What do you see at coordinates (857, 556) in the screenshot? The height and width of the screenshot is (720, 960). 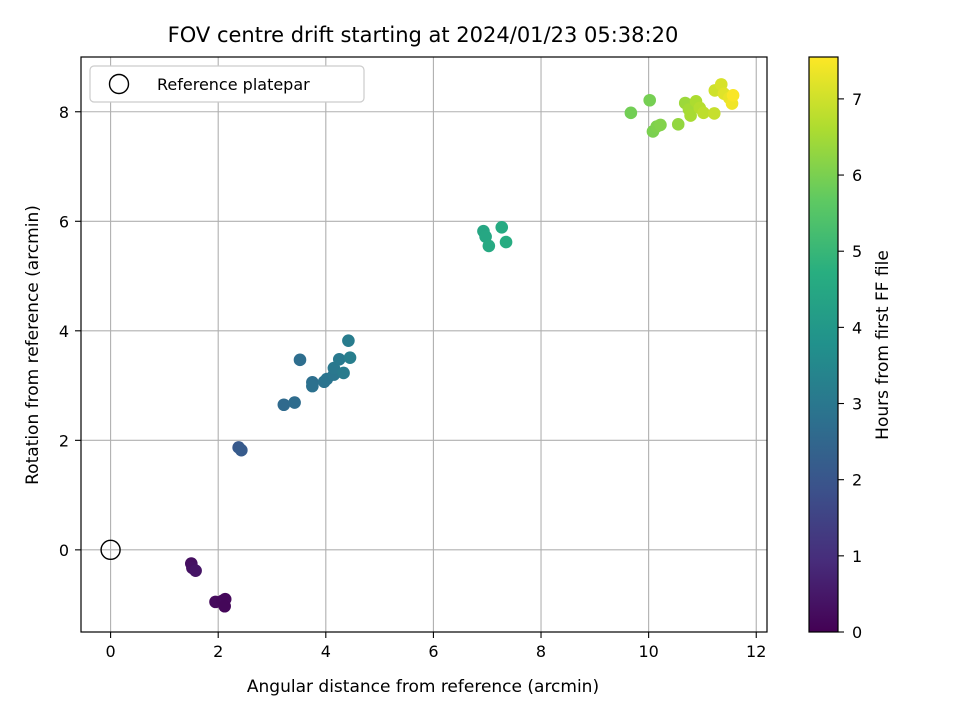 I see `colorbar-tick-label: 1` at bounding box center [857, 556].